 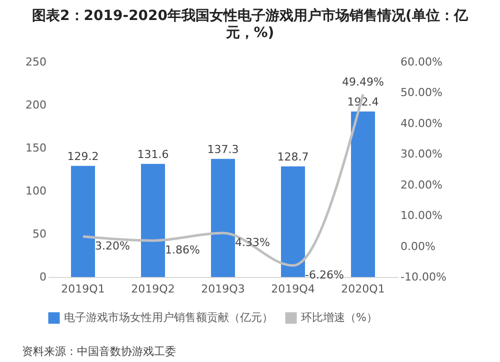 I want to click on y2-tick-label: 20.00%, so click(x=421, y=185).